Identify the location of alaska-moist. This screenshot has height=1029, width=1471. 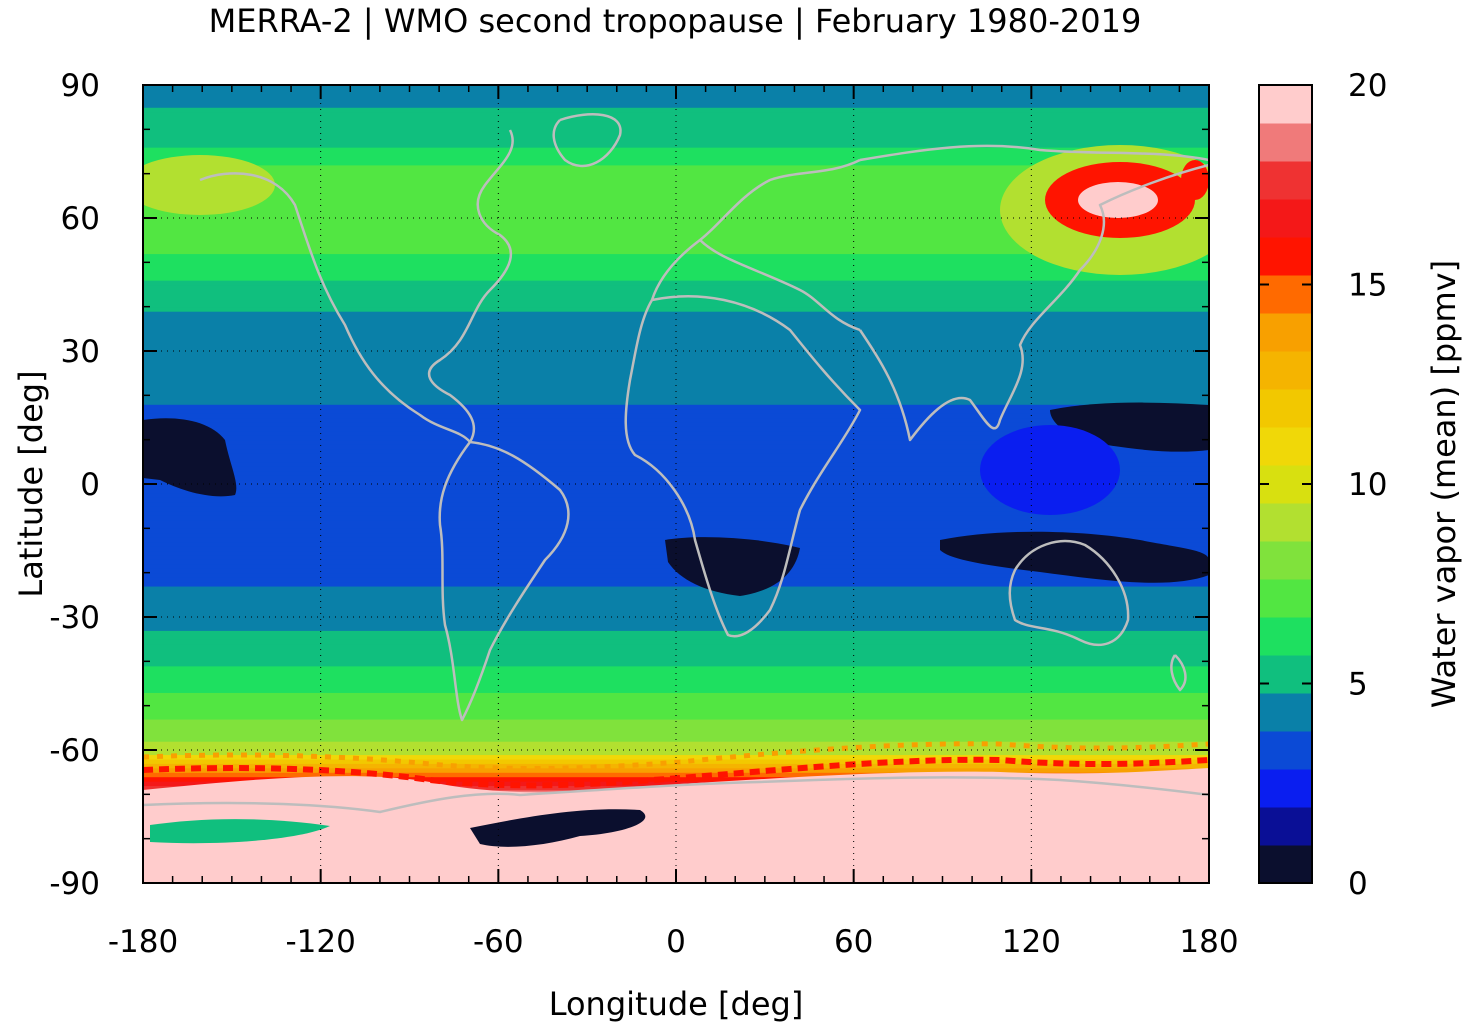
(209, 185).